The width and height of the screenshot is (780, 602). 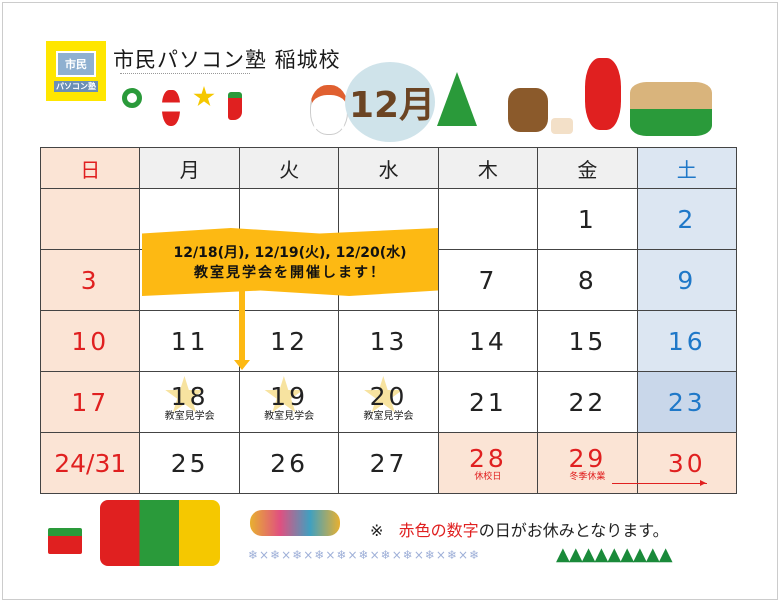 What do you see at coordinates (562, 126) in the screenshot?
I see `cake-icon` at bounding box center [562, 126].